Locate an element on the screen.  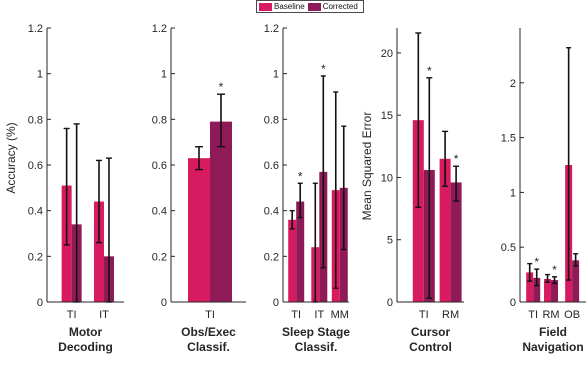
legend: Baseline Corrected is located at coordinates (310, 6).